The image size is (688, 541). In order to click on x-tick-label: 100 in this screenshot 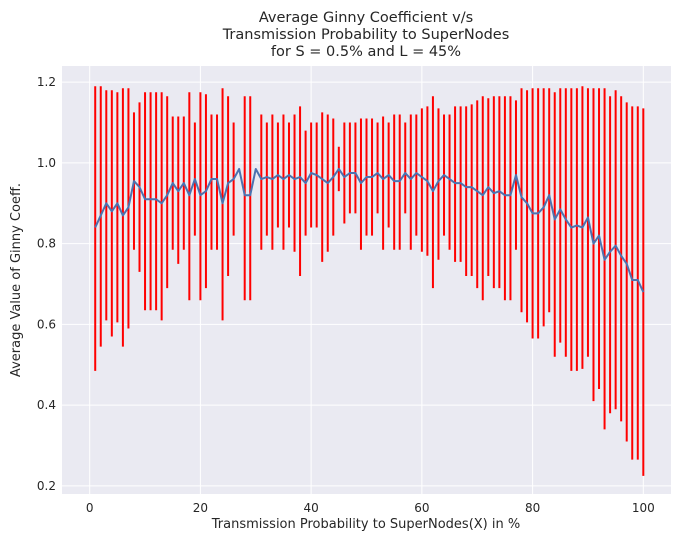, I will do `click(643, 508)`.